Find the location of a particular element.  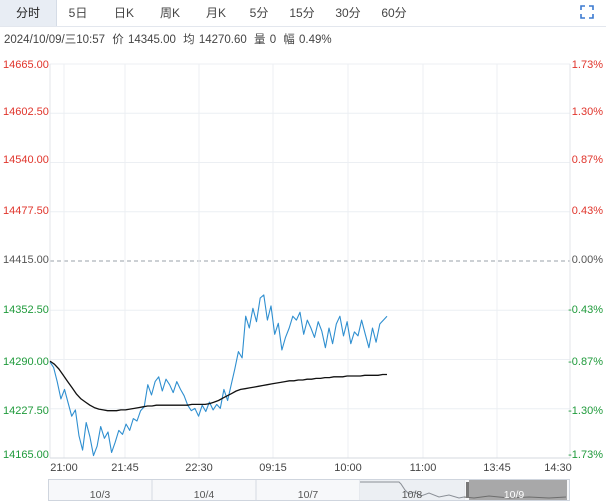

time-navigator is located at coordinates (309, 490).